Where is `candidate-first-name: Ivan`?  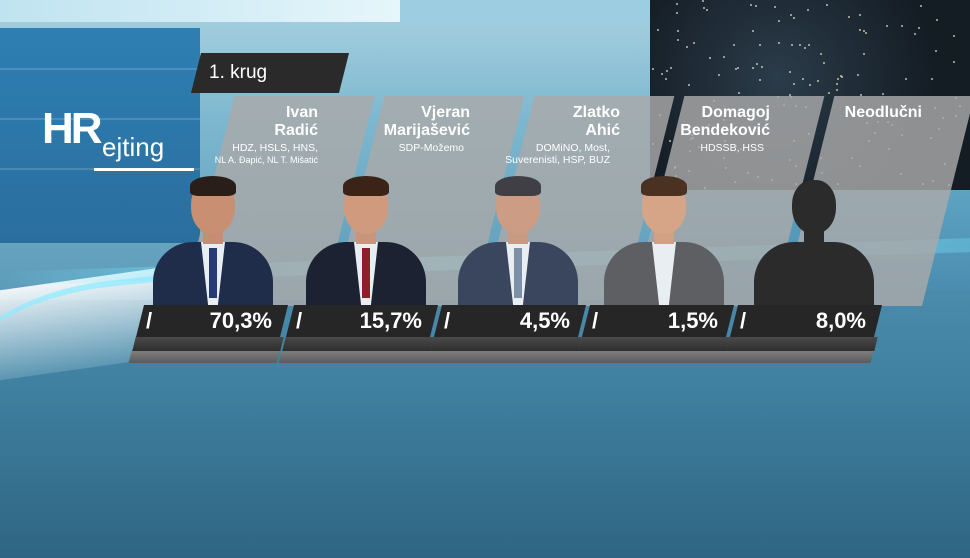
candidate-first-name: Ivan is located at coordinates (301, 112).